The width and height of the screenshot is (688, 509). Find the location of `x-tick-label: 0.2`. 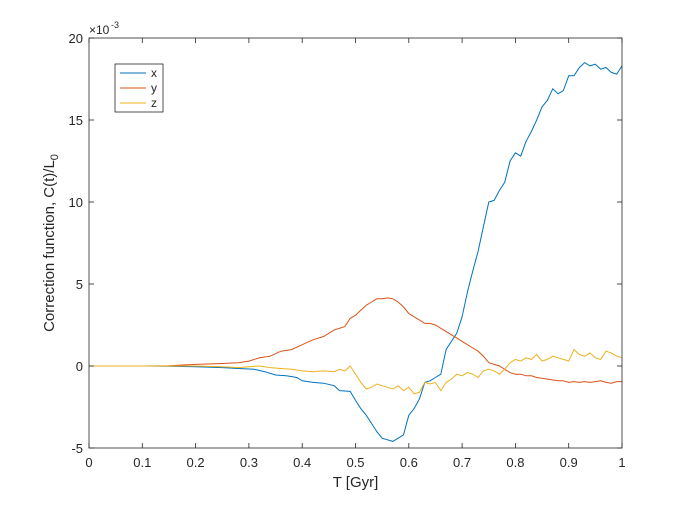

x-tick-label: 0.2 is located at coordinates (196, 462).